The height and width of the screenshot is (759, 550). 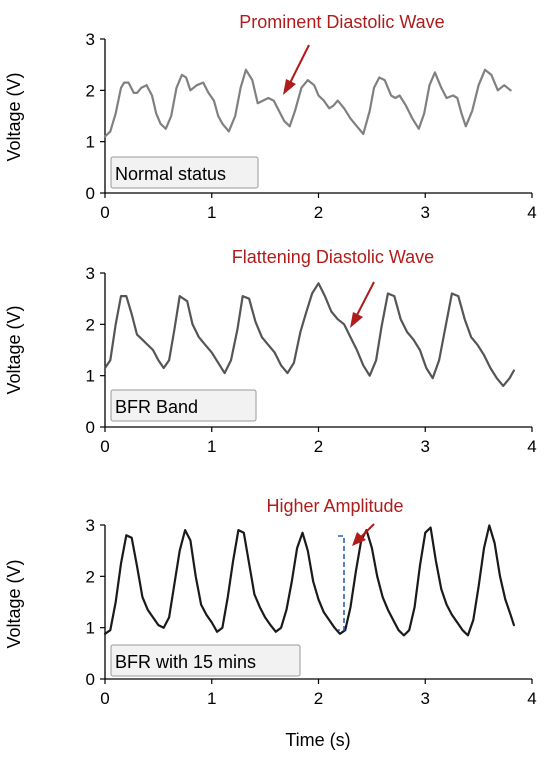 I want to click on status-box: BFR with 15 mins, so click(x=205, y=660).